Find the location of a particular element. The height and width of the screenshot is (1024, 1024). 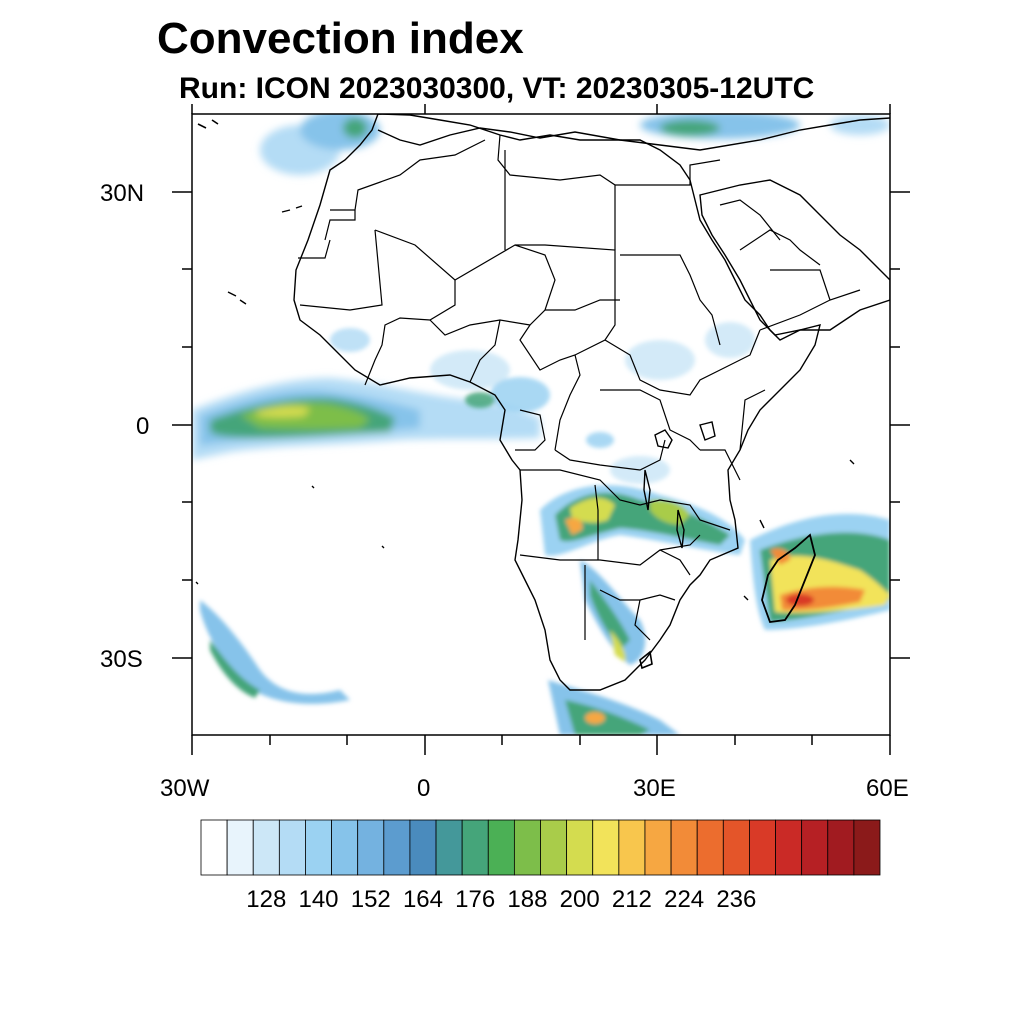

colorbar-label: 200 is located at coordinates (579, 899).